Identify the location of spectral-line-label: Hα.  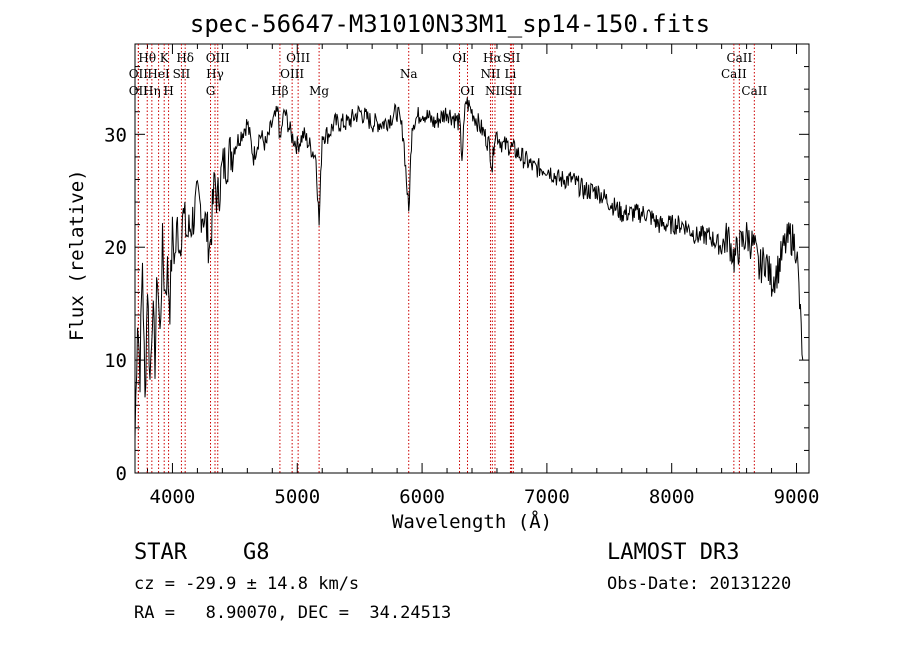
(492, 58).